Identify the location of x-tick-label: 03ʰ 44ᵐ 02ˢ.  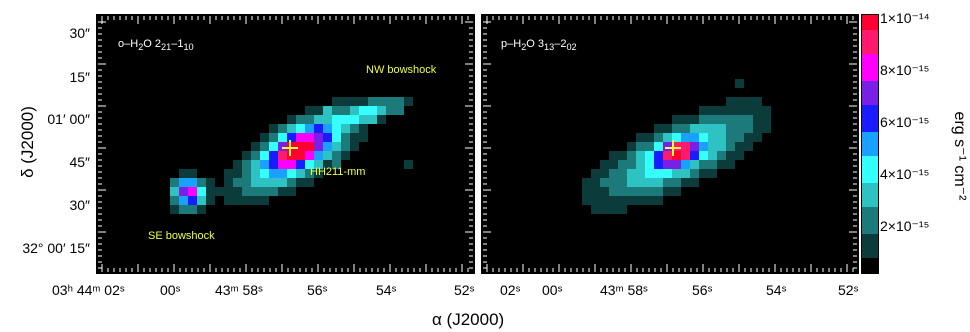
(88, 290).